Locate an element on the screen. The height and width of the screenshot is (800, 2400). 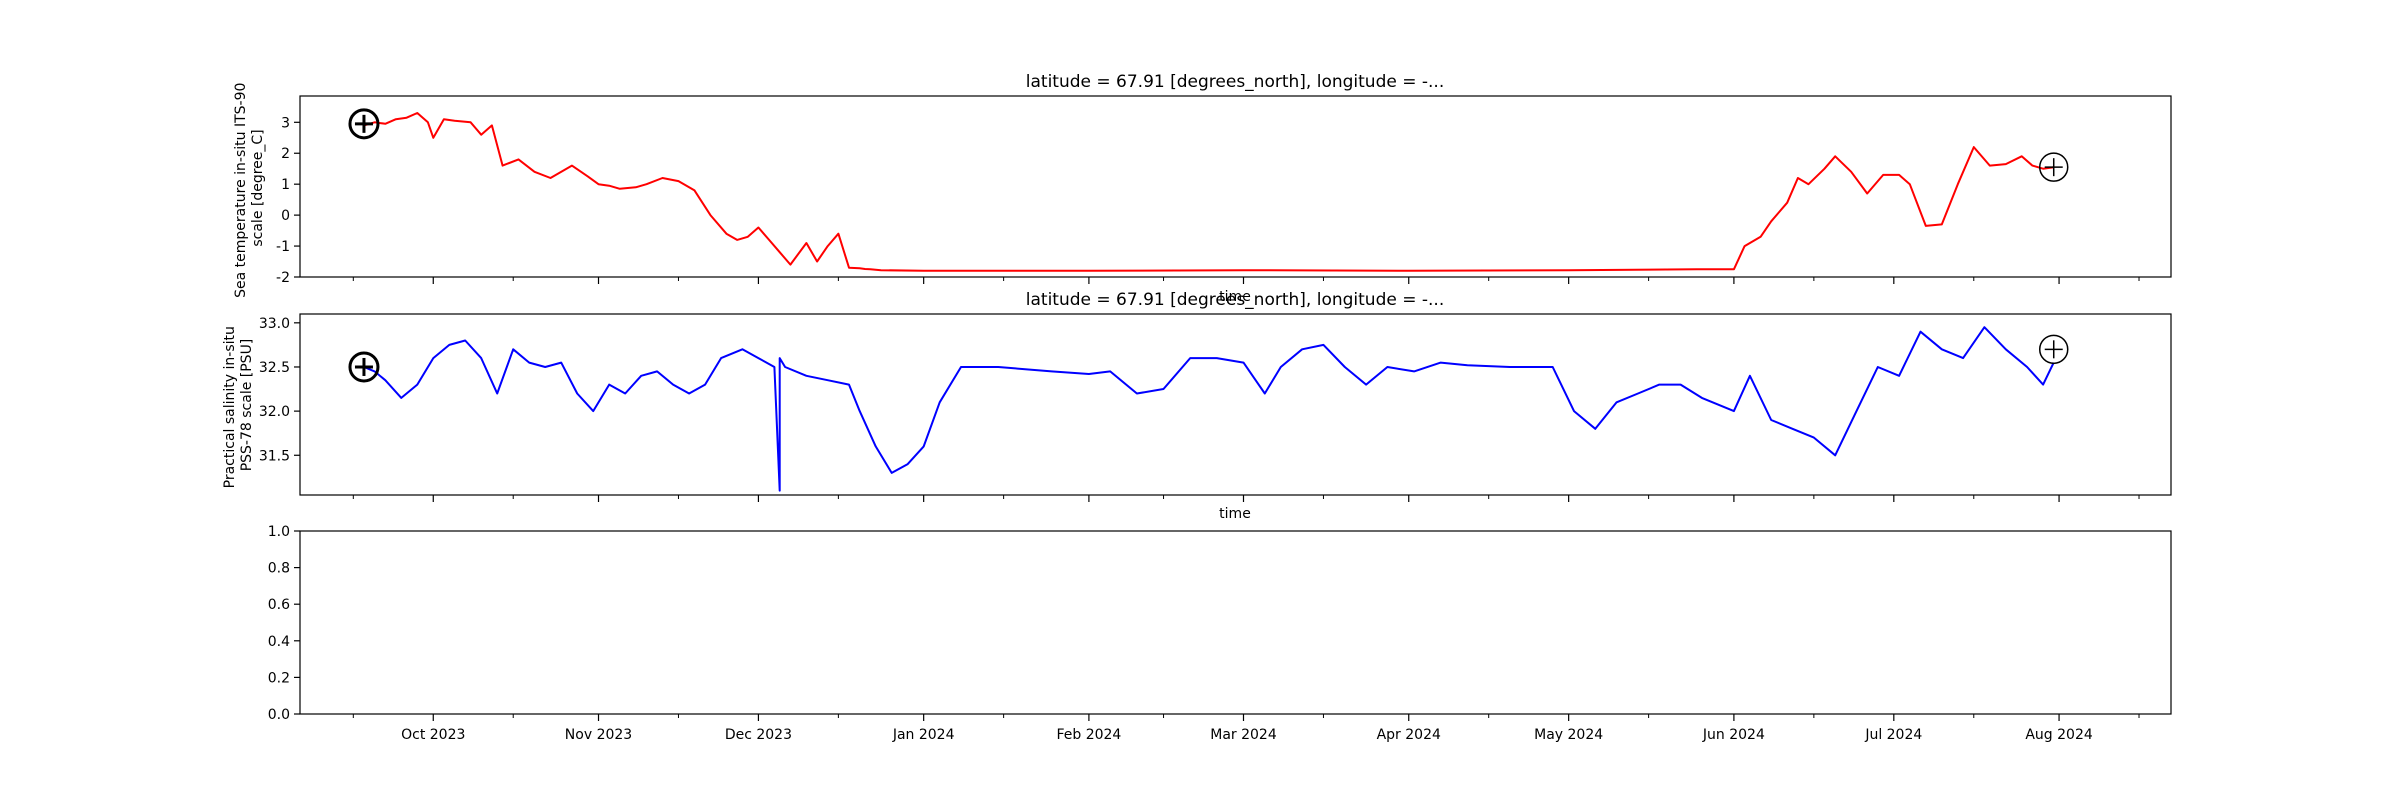
y-tick-label: 32.0 is located at coordinates (274, 412).